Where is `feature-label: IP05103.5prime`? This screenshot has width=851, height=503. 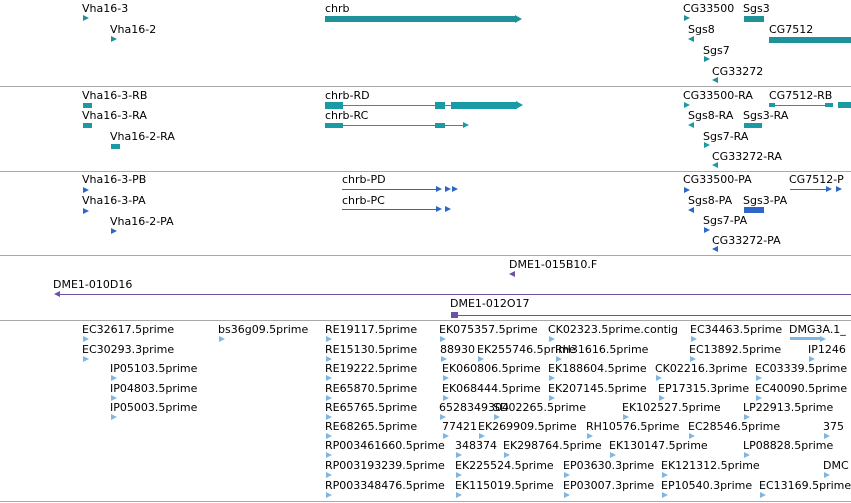 feature-label: IP05103.5prime is located at coordinates (154, 368).